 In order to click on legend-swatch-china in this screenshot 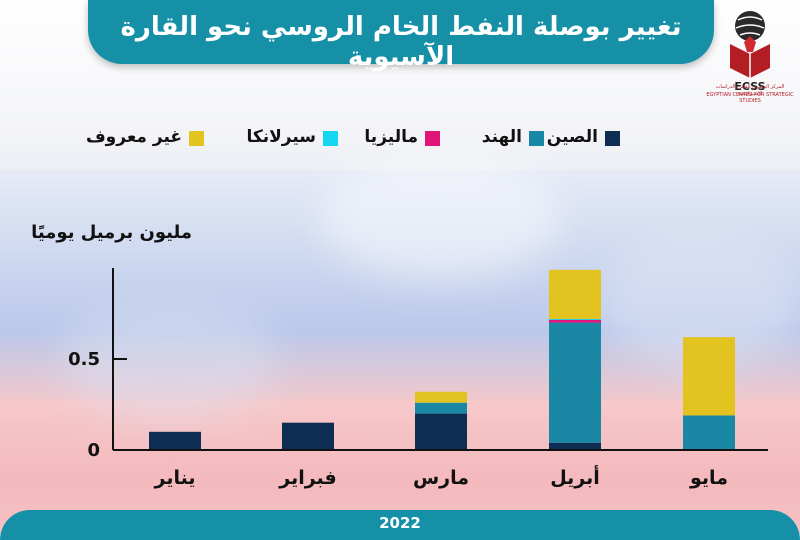, I will do `click(612, 138)`.